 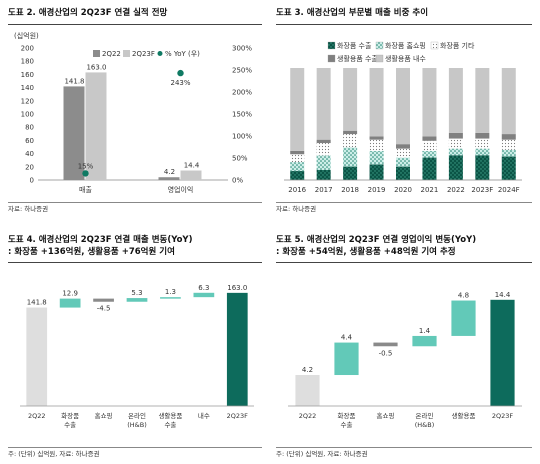 What do you see at coordinates (111, 54) in the screenshot?
I see `legend-label: 2Q22` at bounding box center [111, 54].